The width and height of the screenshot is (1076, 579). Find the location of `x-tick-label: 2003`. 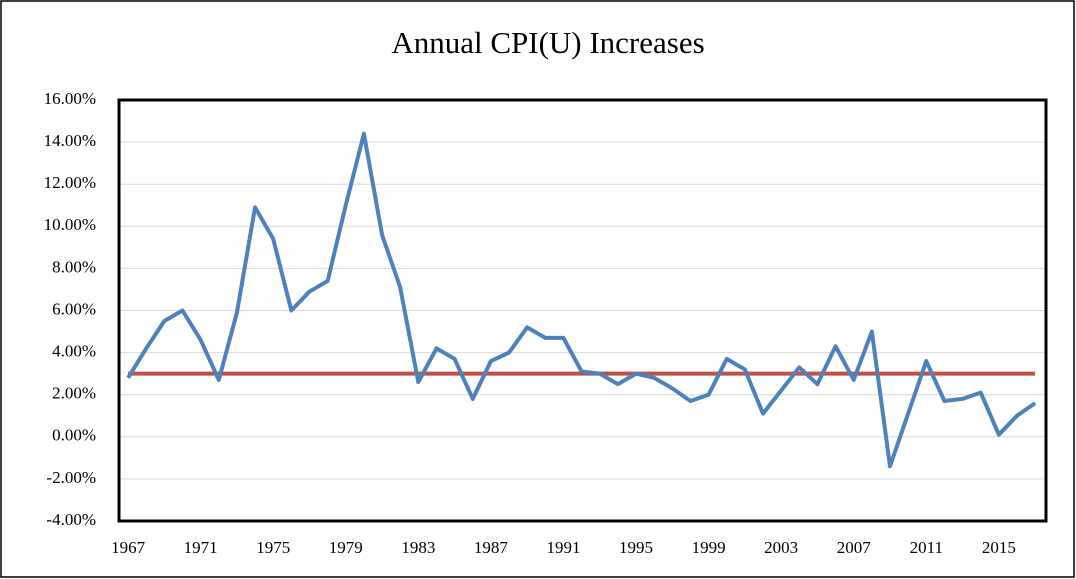

x-tick-label: 2003 is located at coordinates (781, 547).